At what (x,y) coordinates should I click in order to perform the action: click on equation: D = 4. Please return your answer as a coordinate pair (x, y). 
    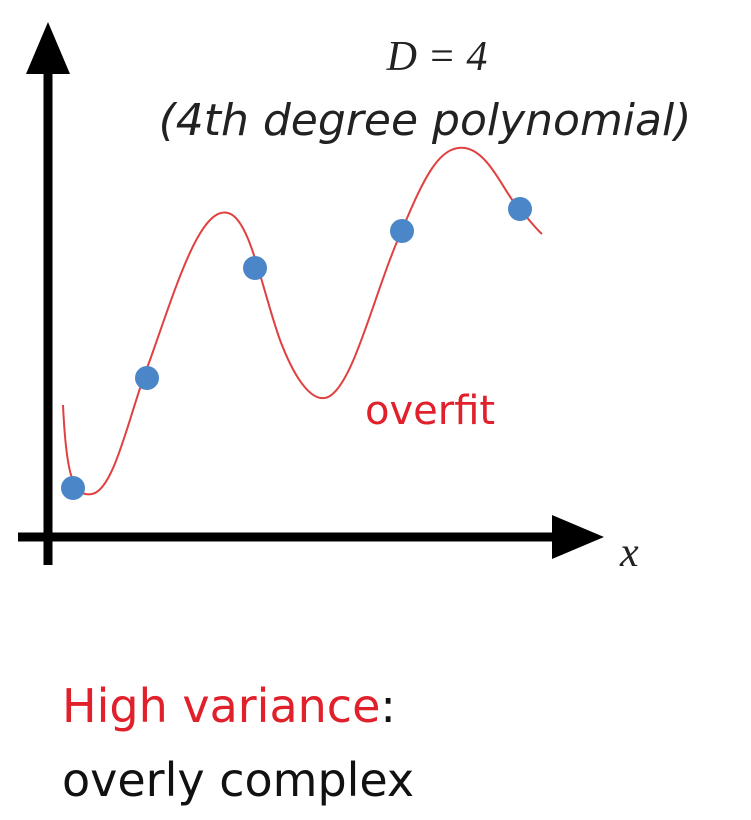
    Looking at the image, I should click on (437, 57).